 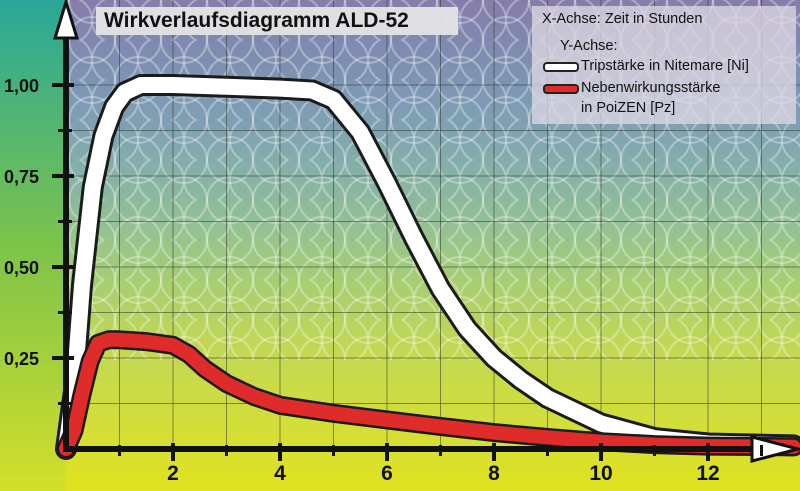 I want to click on legend-ylabel: Y-Achse:, so click(x=589, y=46).